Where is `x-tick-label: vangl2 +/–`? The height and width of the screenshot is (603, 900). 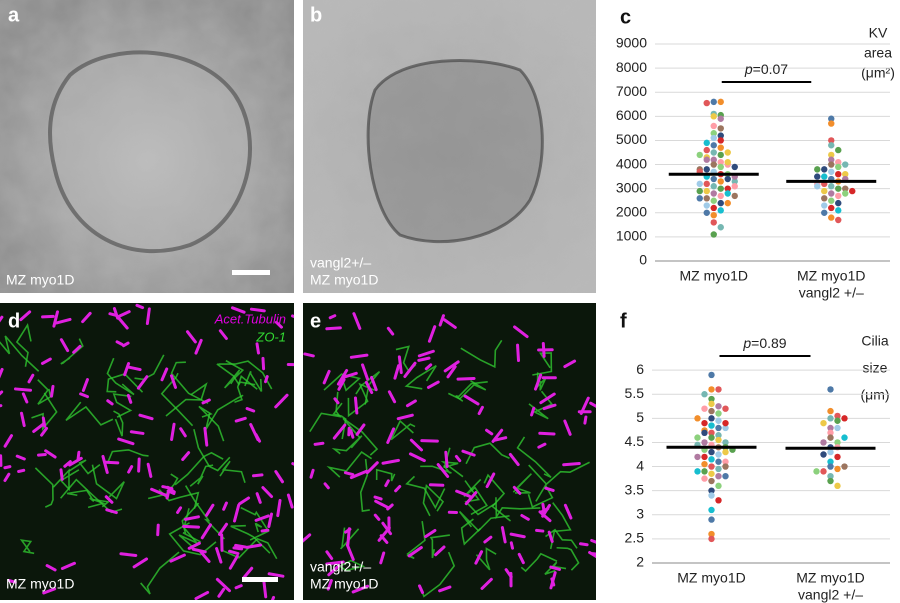 x-tick-label: vangl2 +/– is located at coordinates (831, 293).